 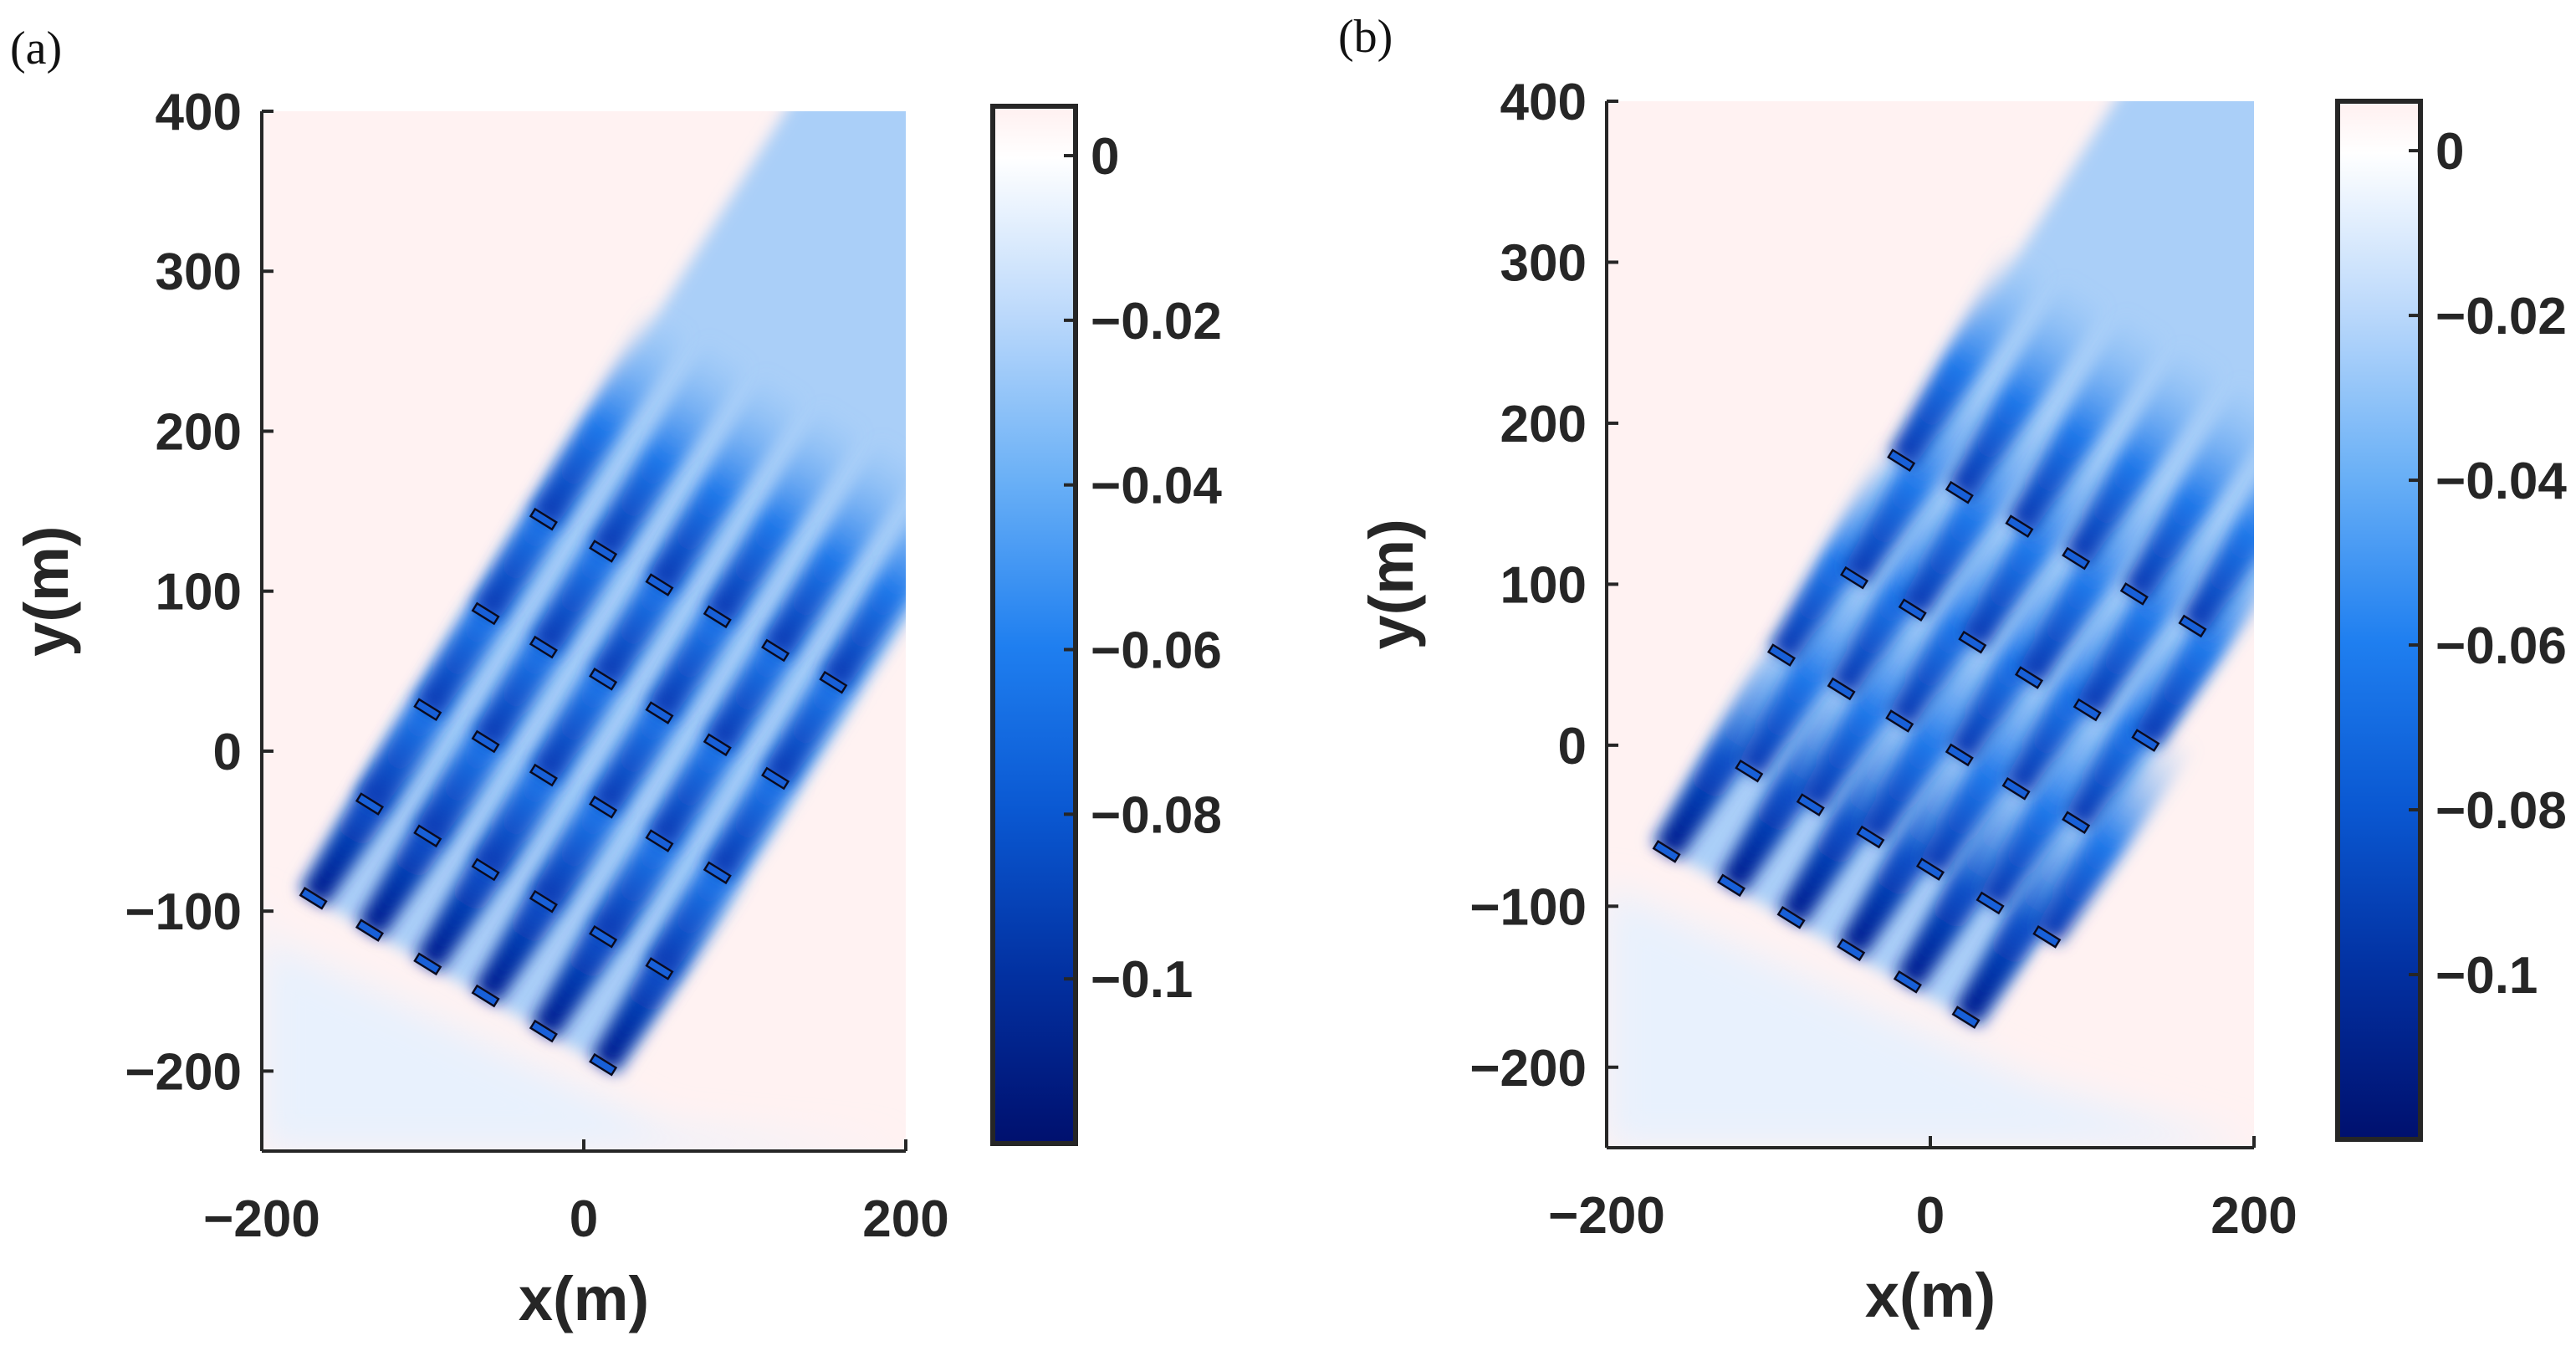 I want to click on panel-b-ytick-label: 200, so click(x=1543, y=424).